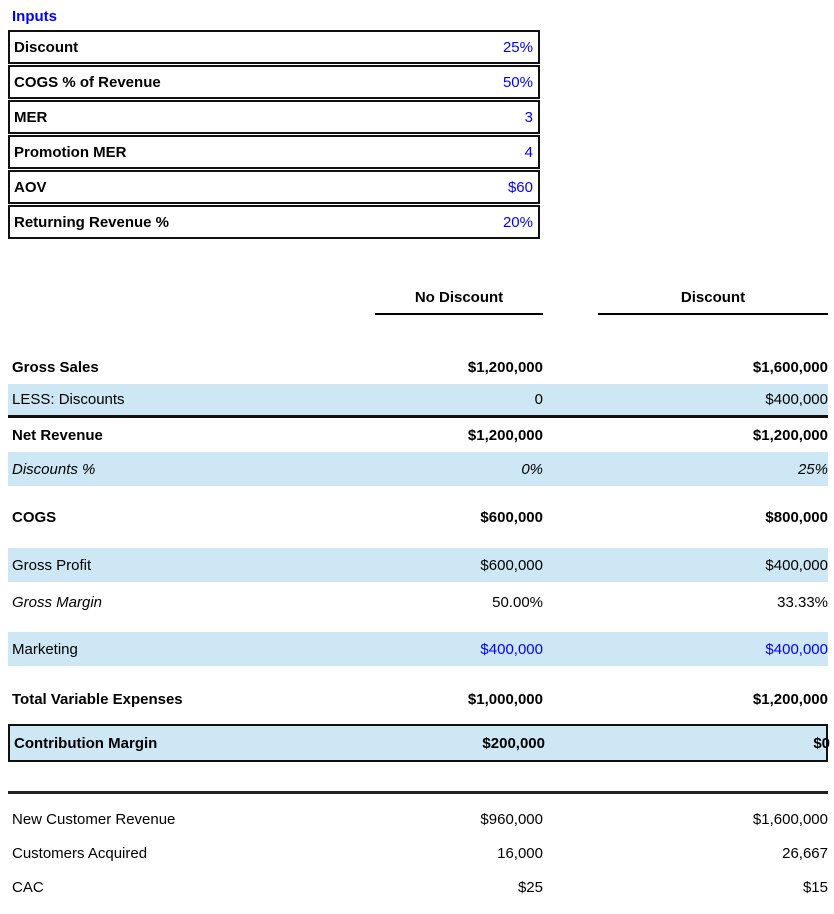 This screenshot has height=914, width=834. I want to click on input-row-returning-revenue: Returning Revenue % 20%, so click(274, 222).